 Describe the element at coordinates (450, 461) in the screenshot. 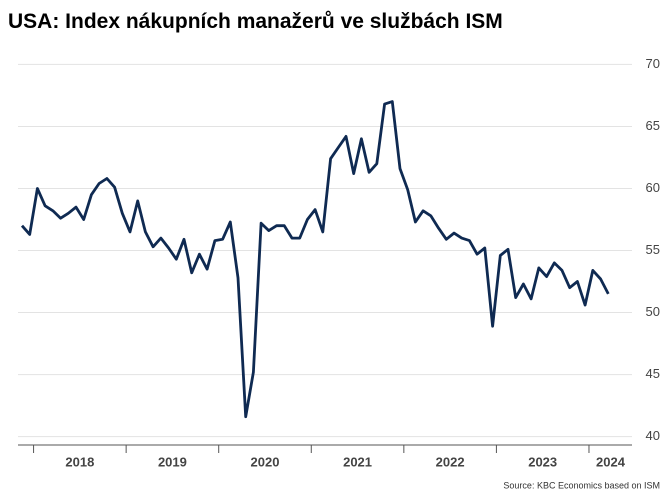

I see `x-tick-label: 2022` at that location.